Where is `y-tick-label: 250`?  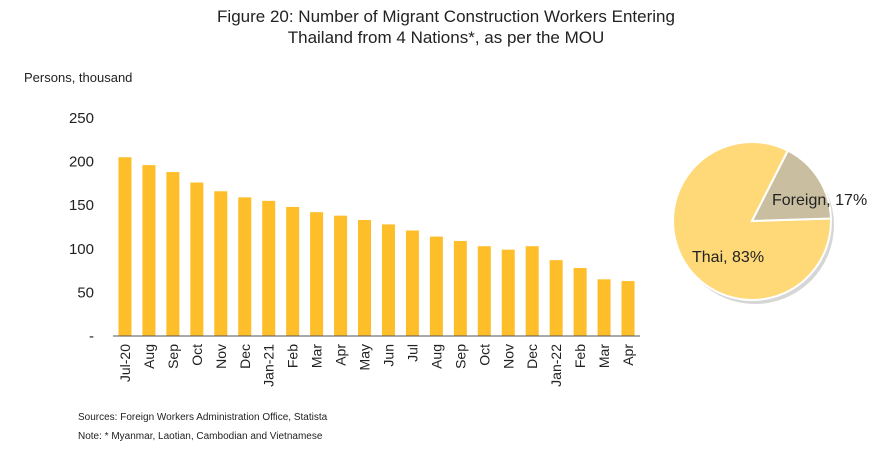 y-tick-label: 250 is located at coordinates (81, 118).